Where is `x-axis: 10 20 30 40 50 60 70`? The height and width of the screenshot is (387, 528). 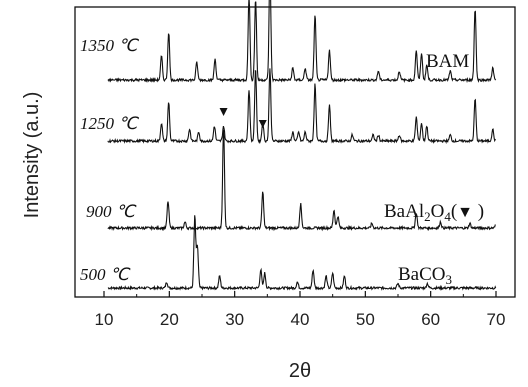 x-axis: 10 20 30 40 50 60 70 is located at coordinates (300, 310).